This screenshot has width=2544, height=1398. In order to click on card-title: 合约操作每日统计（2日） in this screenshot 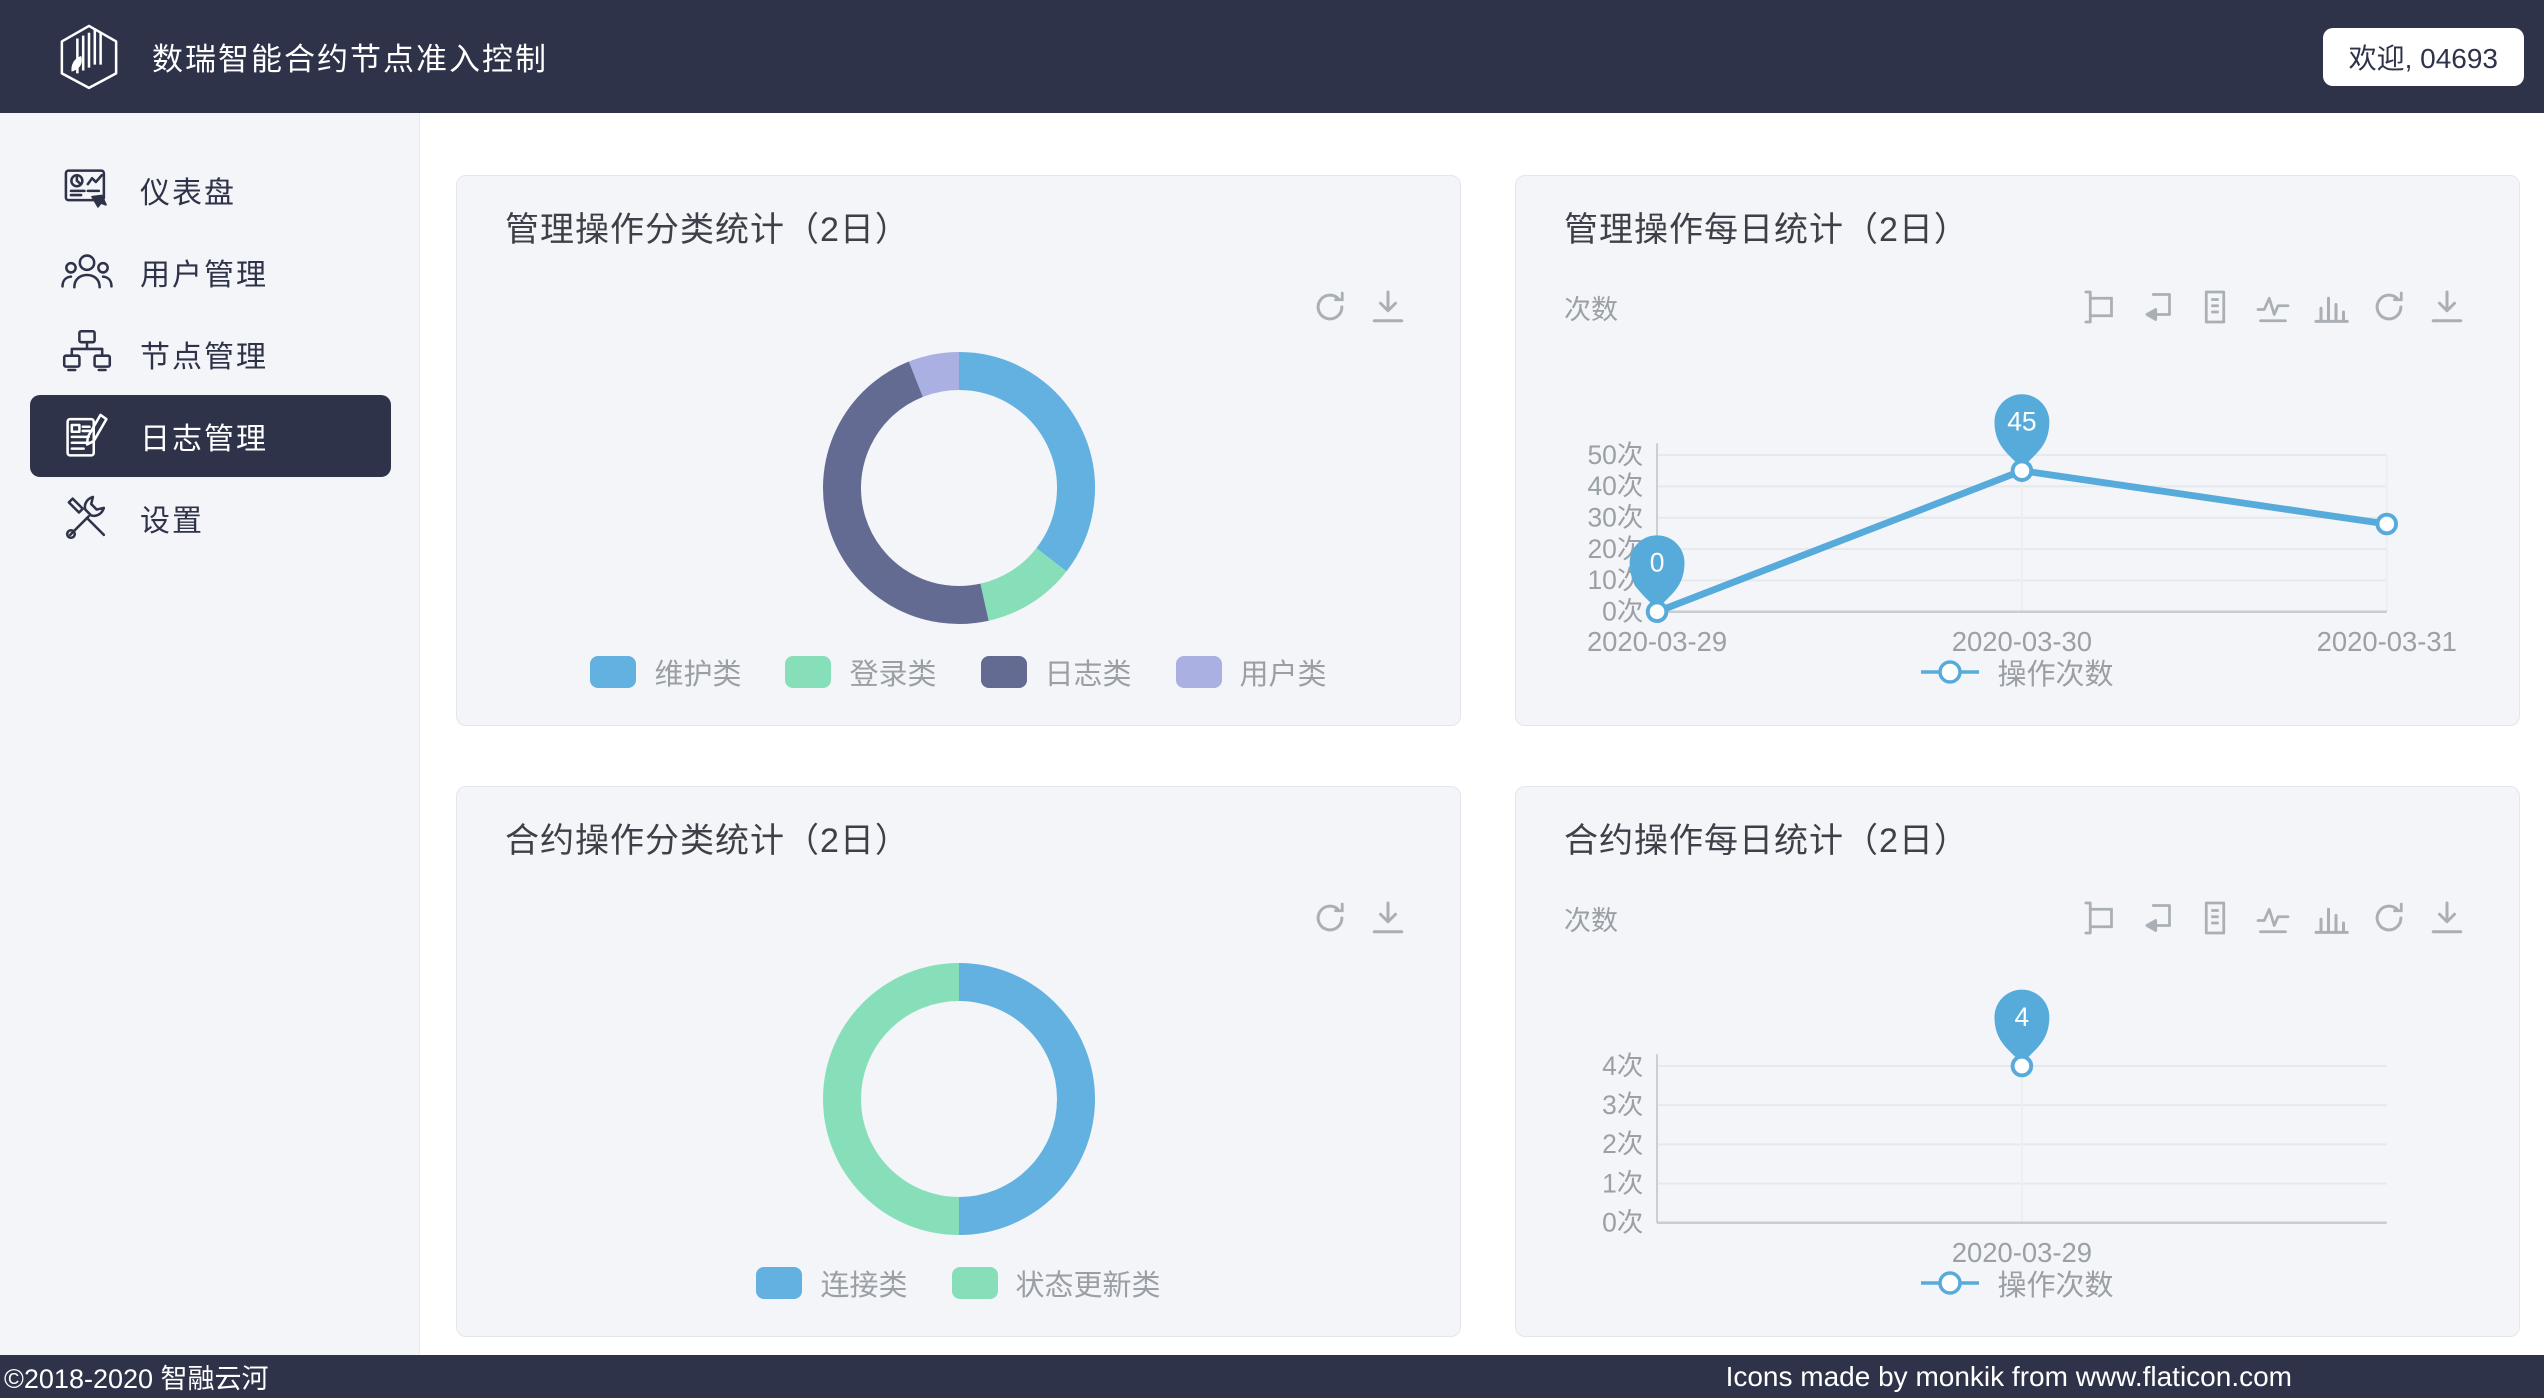, I will do `click(1766, 841)`.